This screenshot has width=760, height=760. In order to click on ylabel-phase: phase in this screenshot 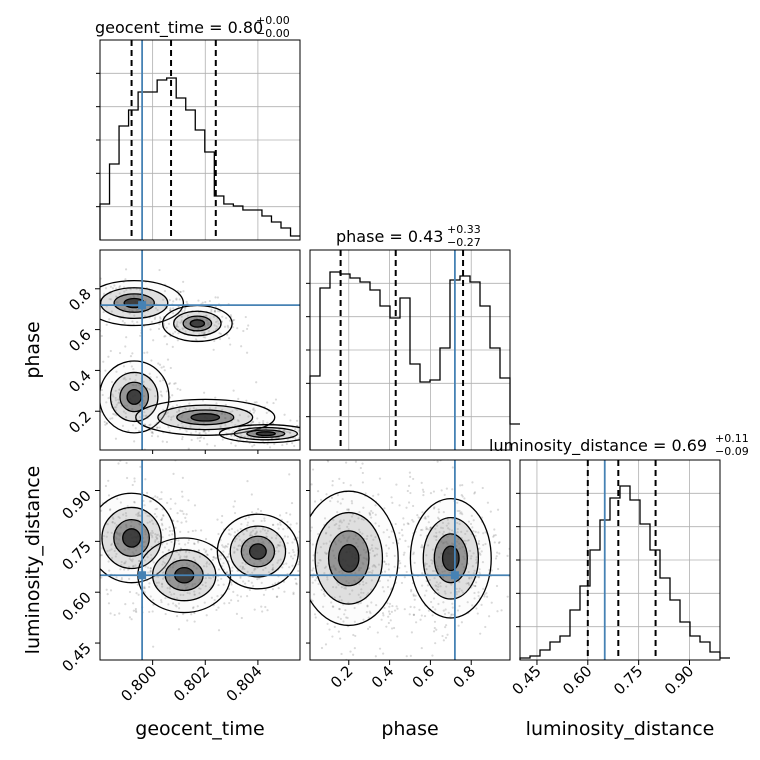, I will do `click(33, 349)`.